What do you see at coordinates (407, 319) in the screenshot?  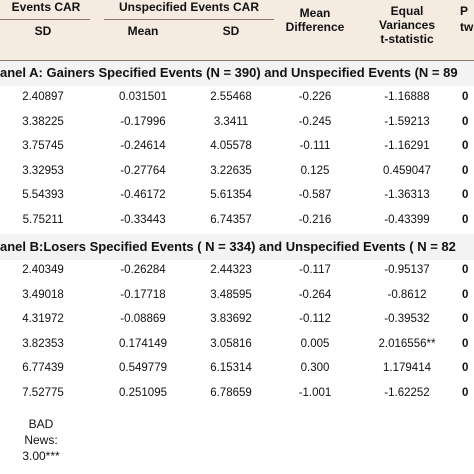 I see `cell-t-stat: -0.39532` at bounding box center [407, 319].